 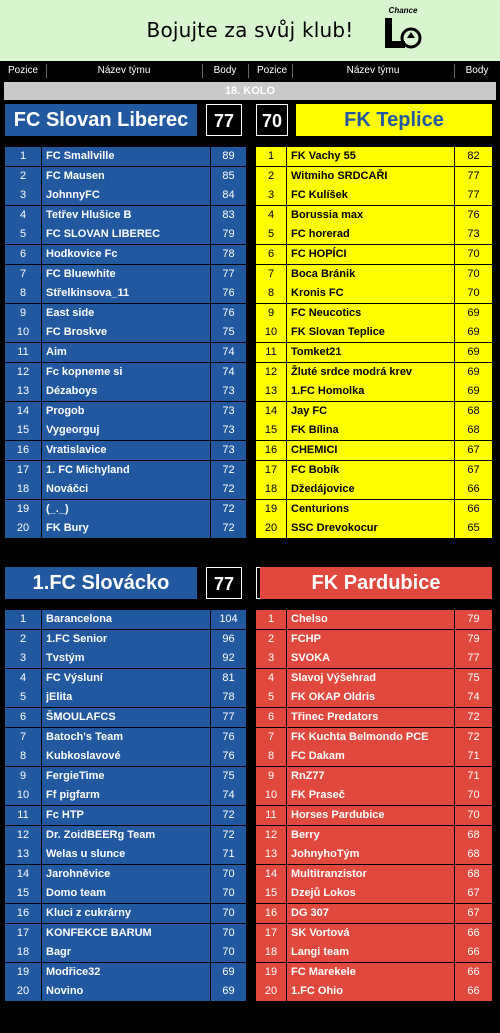 What do you see at coordinates (67, 489) in the screenshot?
I see `team-name-cell: Nováčci` at bounding box center [67, 489].